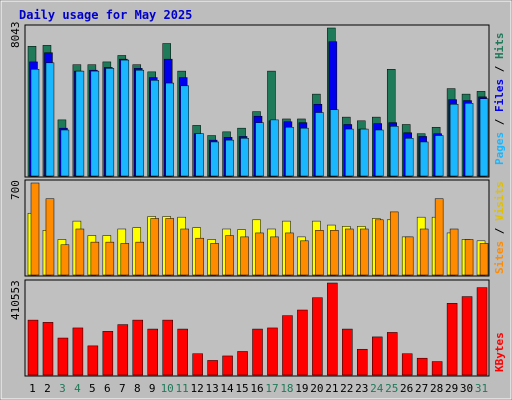 Image resolution: width=512 pixels, height=400 pixels. Describe the element at coordinates (377, 388) in the screenshot. I see `x-tick-label-day-24: 24` at that location.